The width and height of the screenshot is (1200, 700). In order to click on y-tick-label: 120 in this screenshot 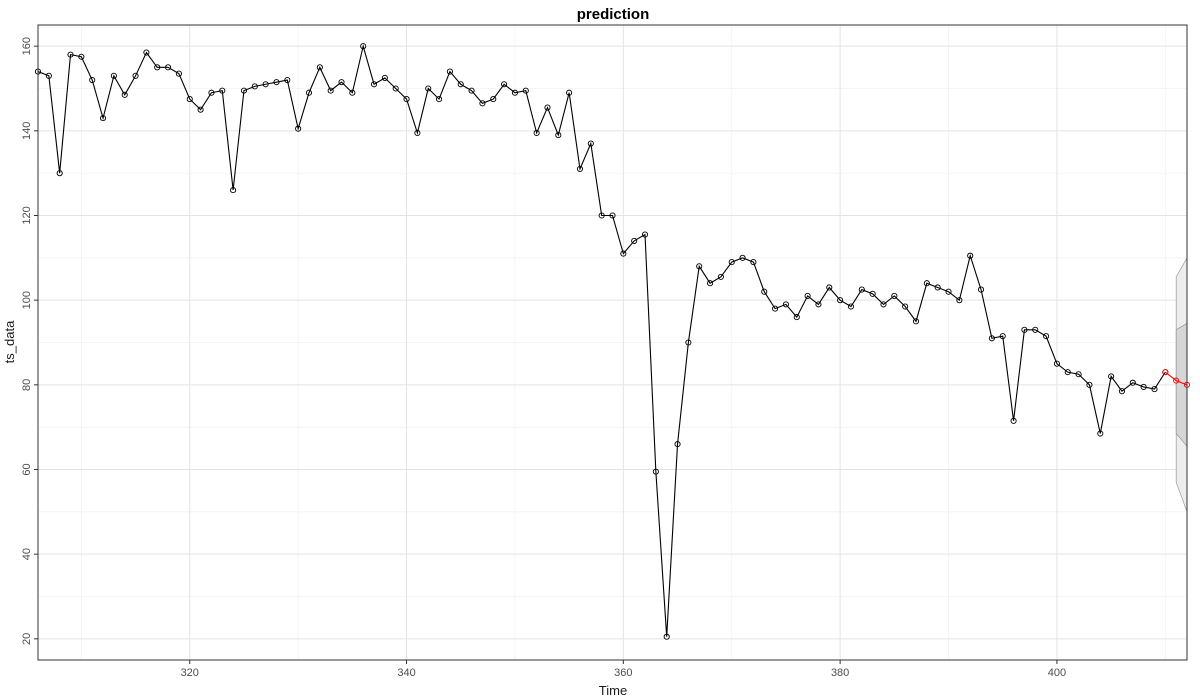, I will do `click(27, 215)`.